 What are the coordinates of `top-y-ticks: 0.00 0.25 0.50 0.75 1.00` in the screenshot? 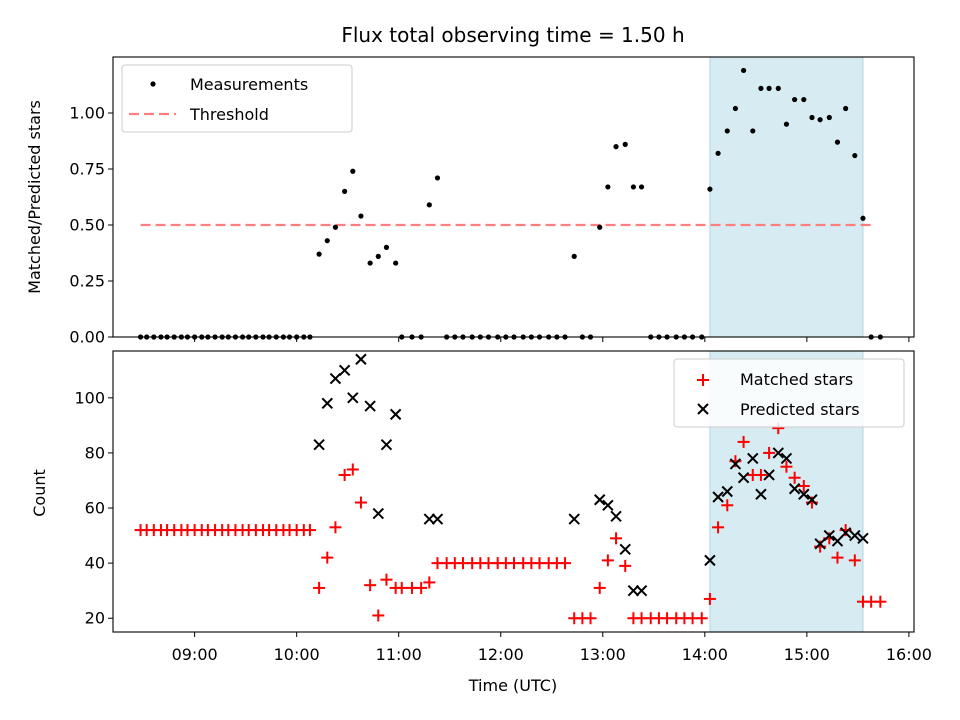 It's located at (91, 225).